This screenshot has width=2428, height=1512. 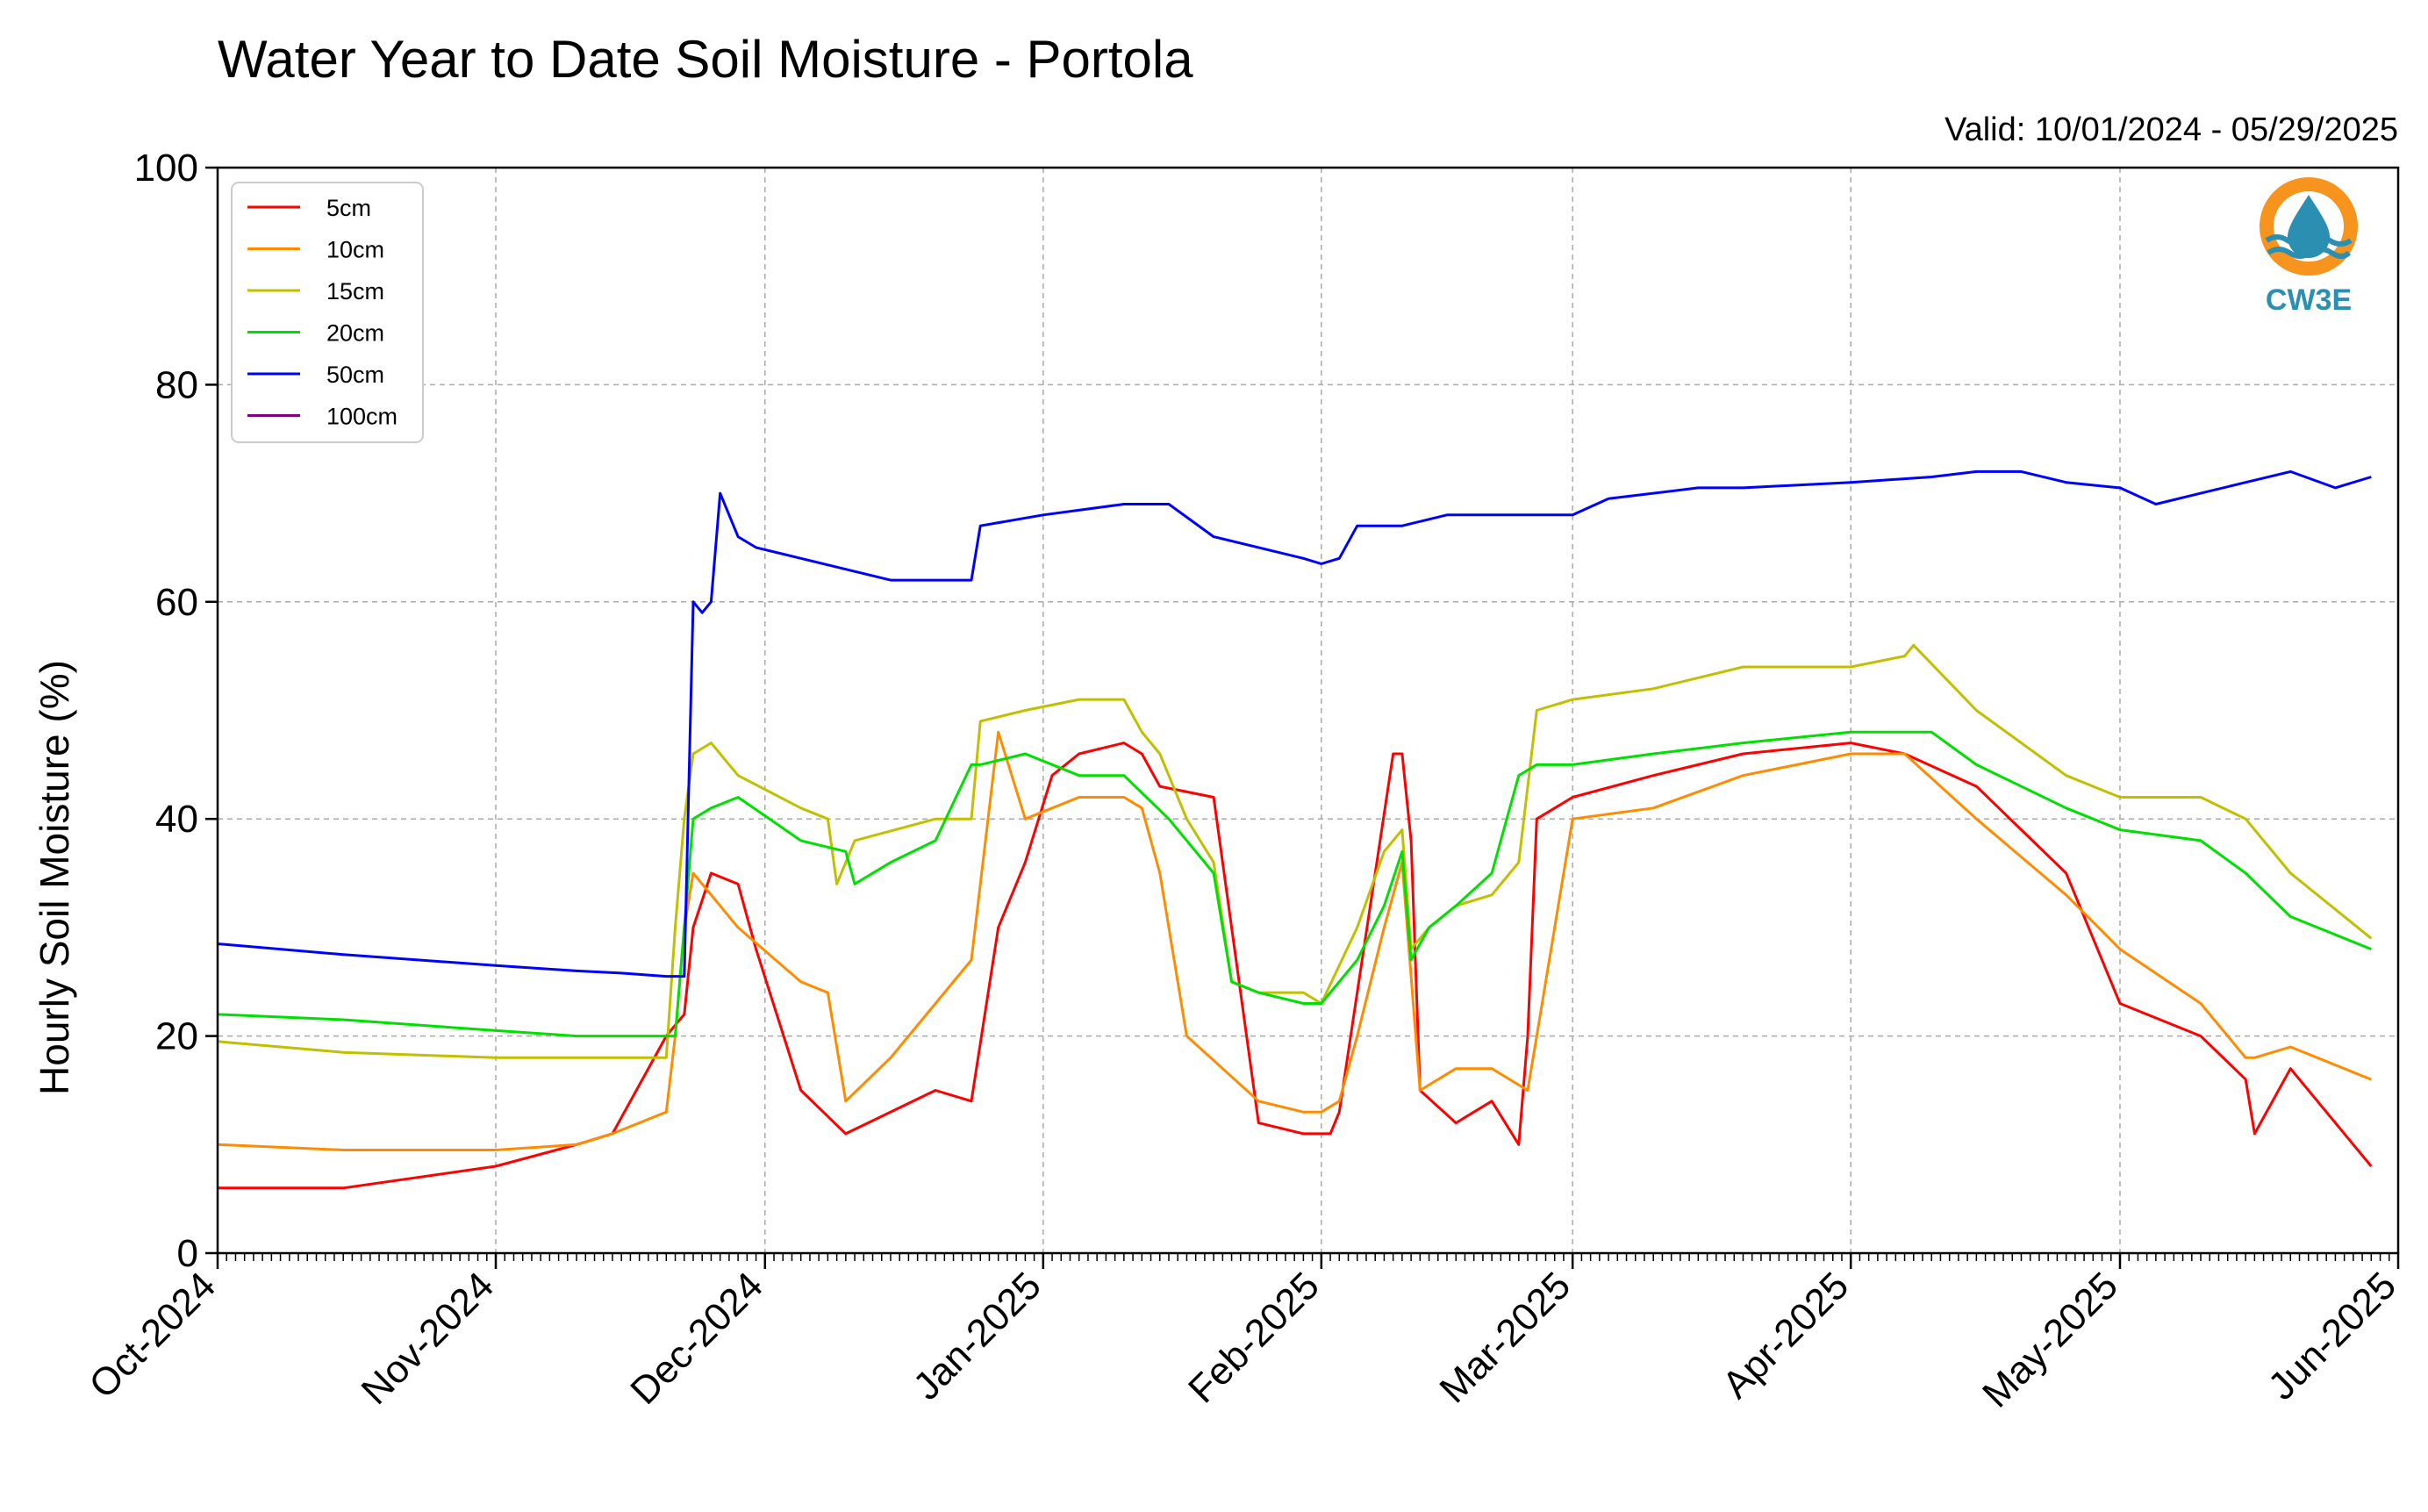 What do you see at coordinates (188, 1254) in the screenshot?
I see `y-tick-label: 0` at bounding box center [188, 1254].